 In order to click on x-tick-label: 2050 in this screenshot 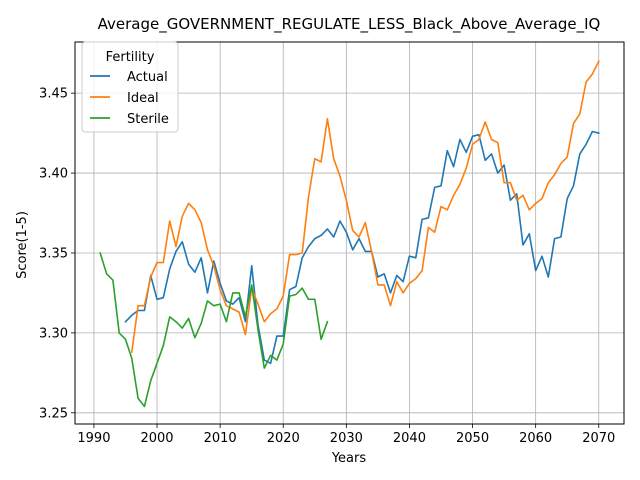, I will do `click(472, 438)`.